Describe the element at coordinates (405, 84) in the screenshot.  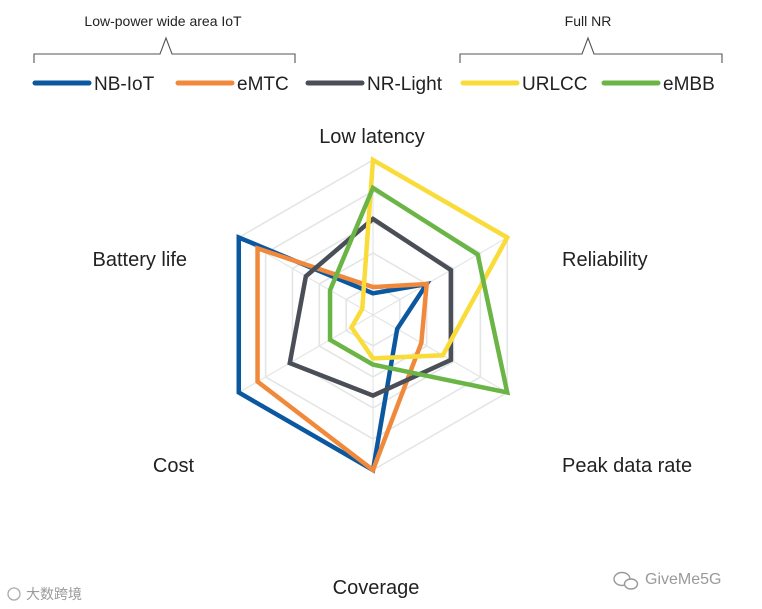
I see `legend-label-nr-light: NR-Light` at that location.